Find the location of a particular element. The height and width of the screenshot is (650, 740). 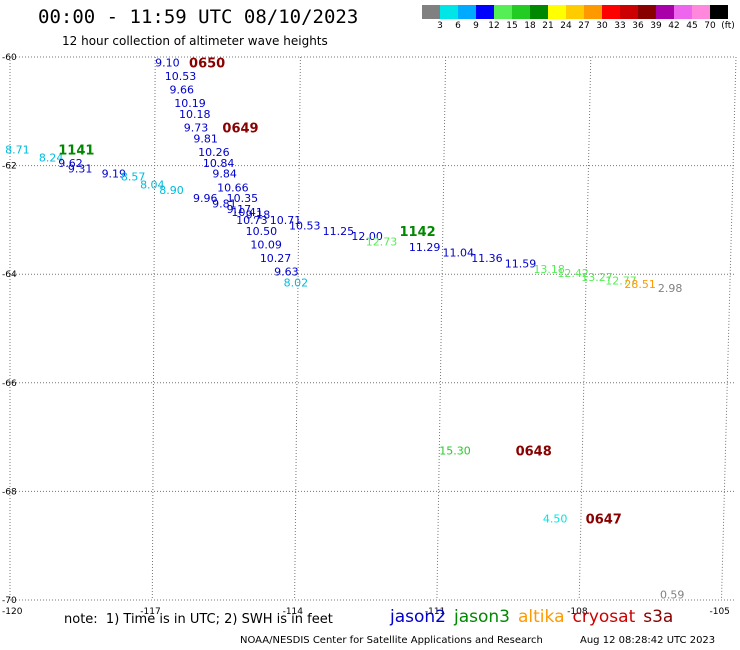

satellite-legend-entry: cryosat is located at coordinates (604, 617).